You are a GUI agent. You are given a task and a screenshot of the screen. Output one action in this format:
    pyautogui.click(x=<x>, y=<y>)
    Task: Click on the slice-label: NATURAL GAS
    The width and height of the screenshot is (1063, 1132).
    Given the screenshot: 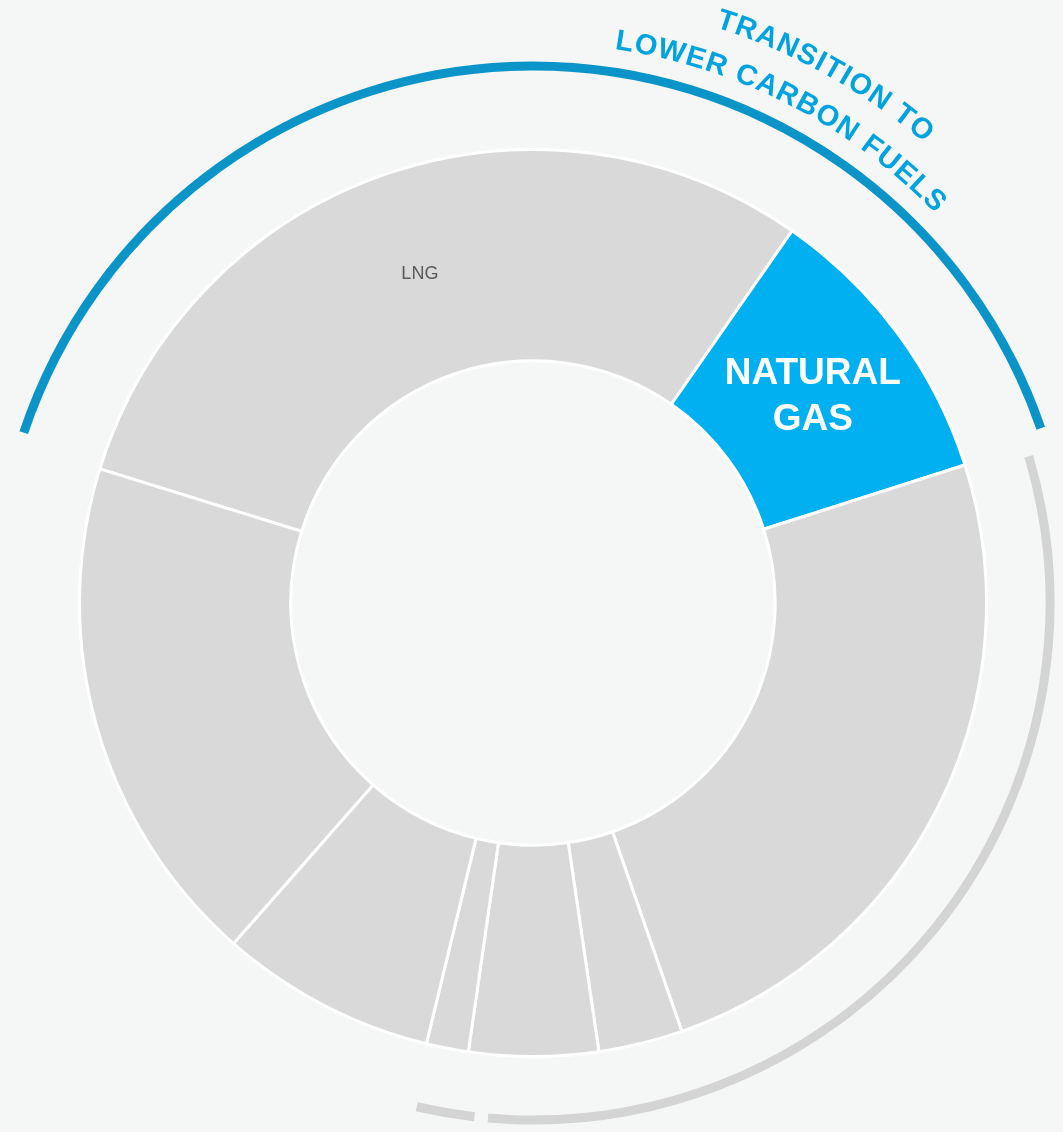 What is the action you would take?
    pyautogui.click(x=812, y=394)
    